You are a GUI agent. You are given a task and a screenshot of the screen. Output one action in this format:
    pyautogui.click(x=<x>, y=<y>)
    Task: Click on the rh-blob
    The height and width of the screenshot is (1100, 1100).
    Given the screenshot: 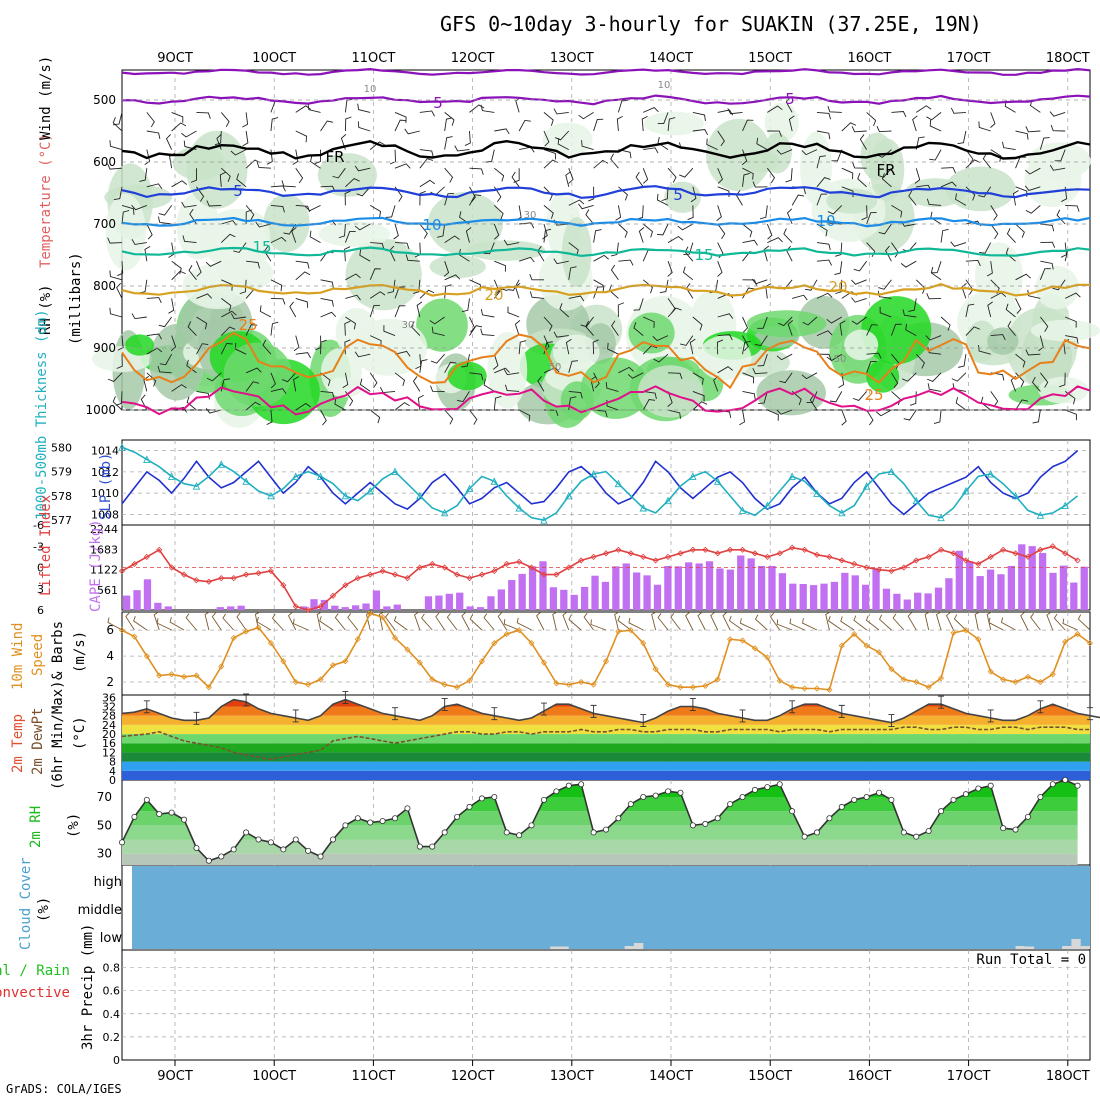 What is the action you would take?
    pyautogui.click(x=615, y=388)
    